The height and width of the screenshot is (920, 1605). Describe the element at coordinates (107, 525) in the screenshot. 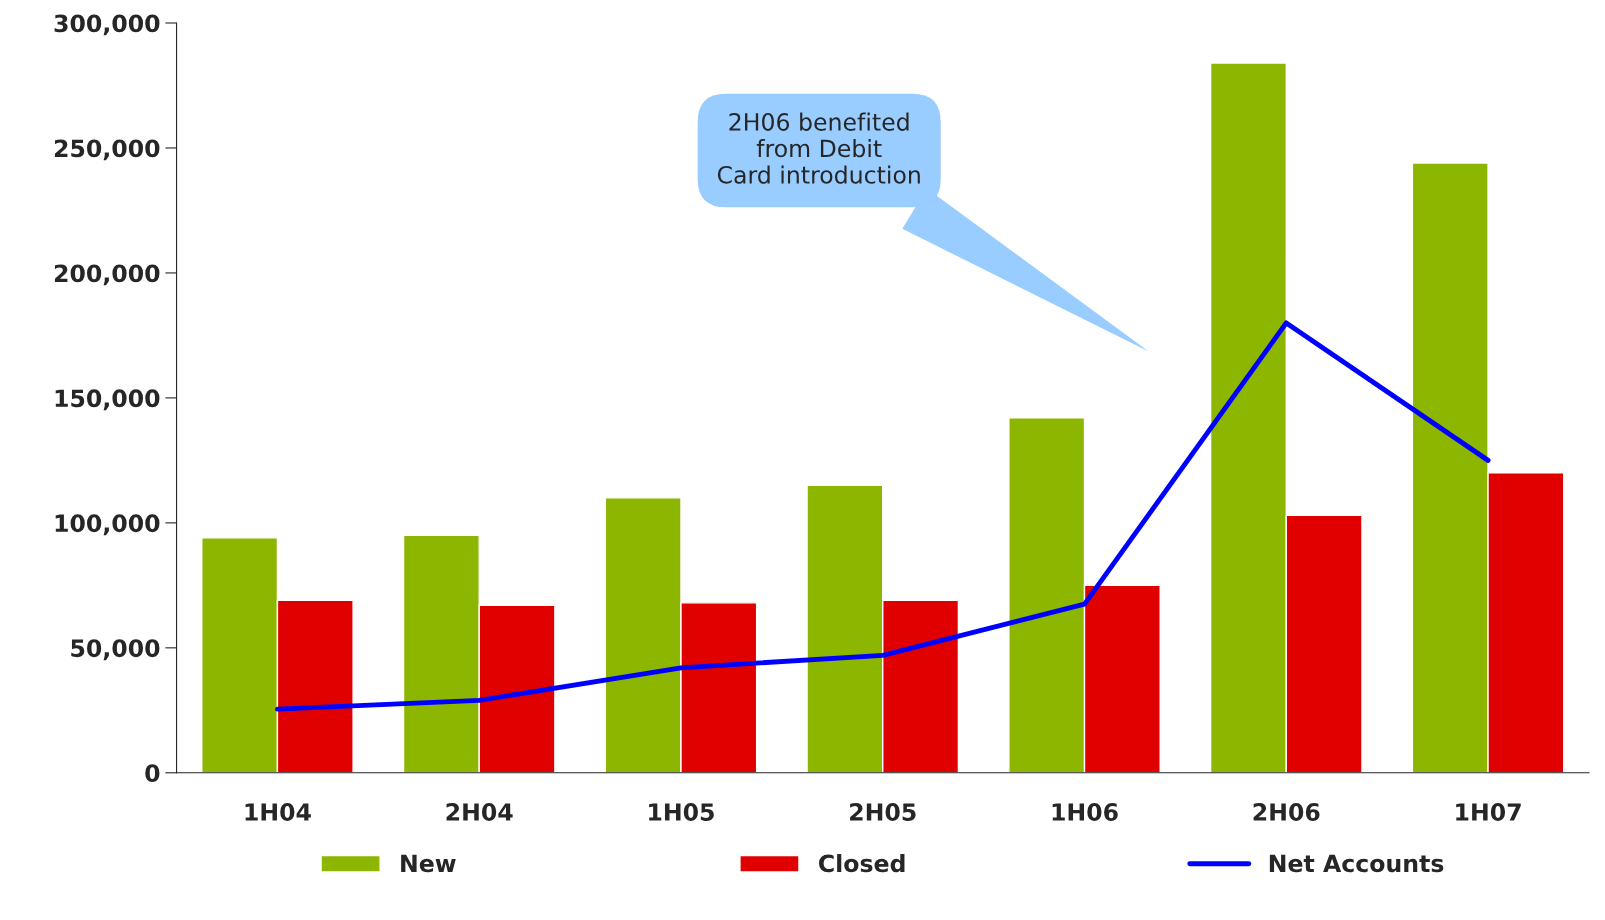

I see `y-tick-label: 100,000` at that location.